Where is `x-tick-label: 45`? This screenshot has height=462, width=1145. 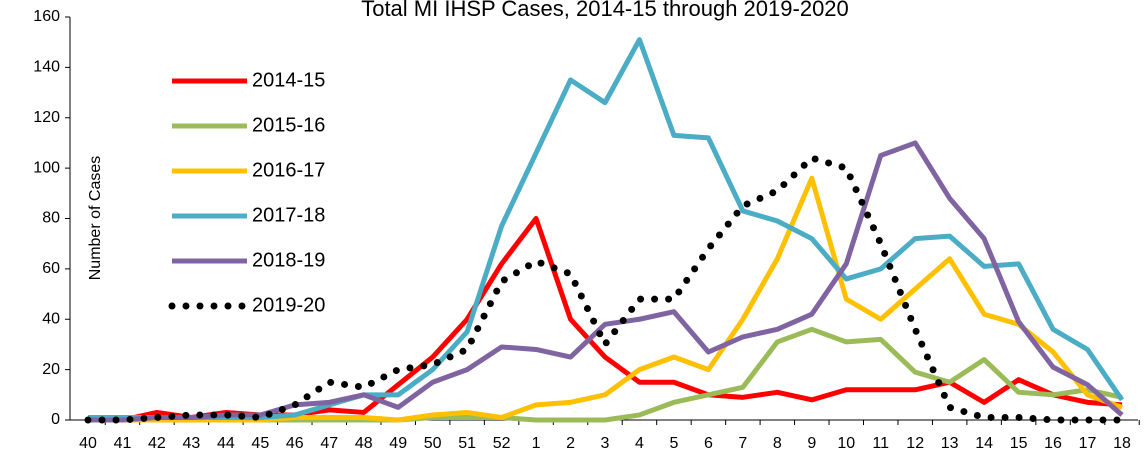 x-tick-label: 45 is located at coordinates (260, 443).